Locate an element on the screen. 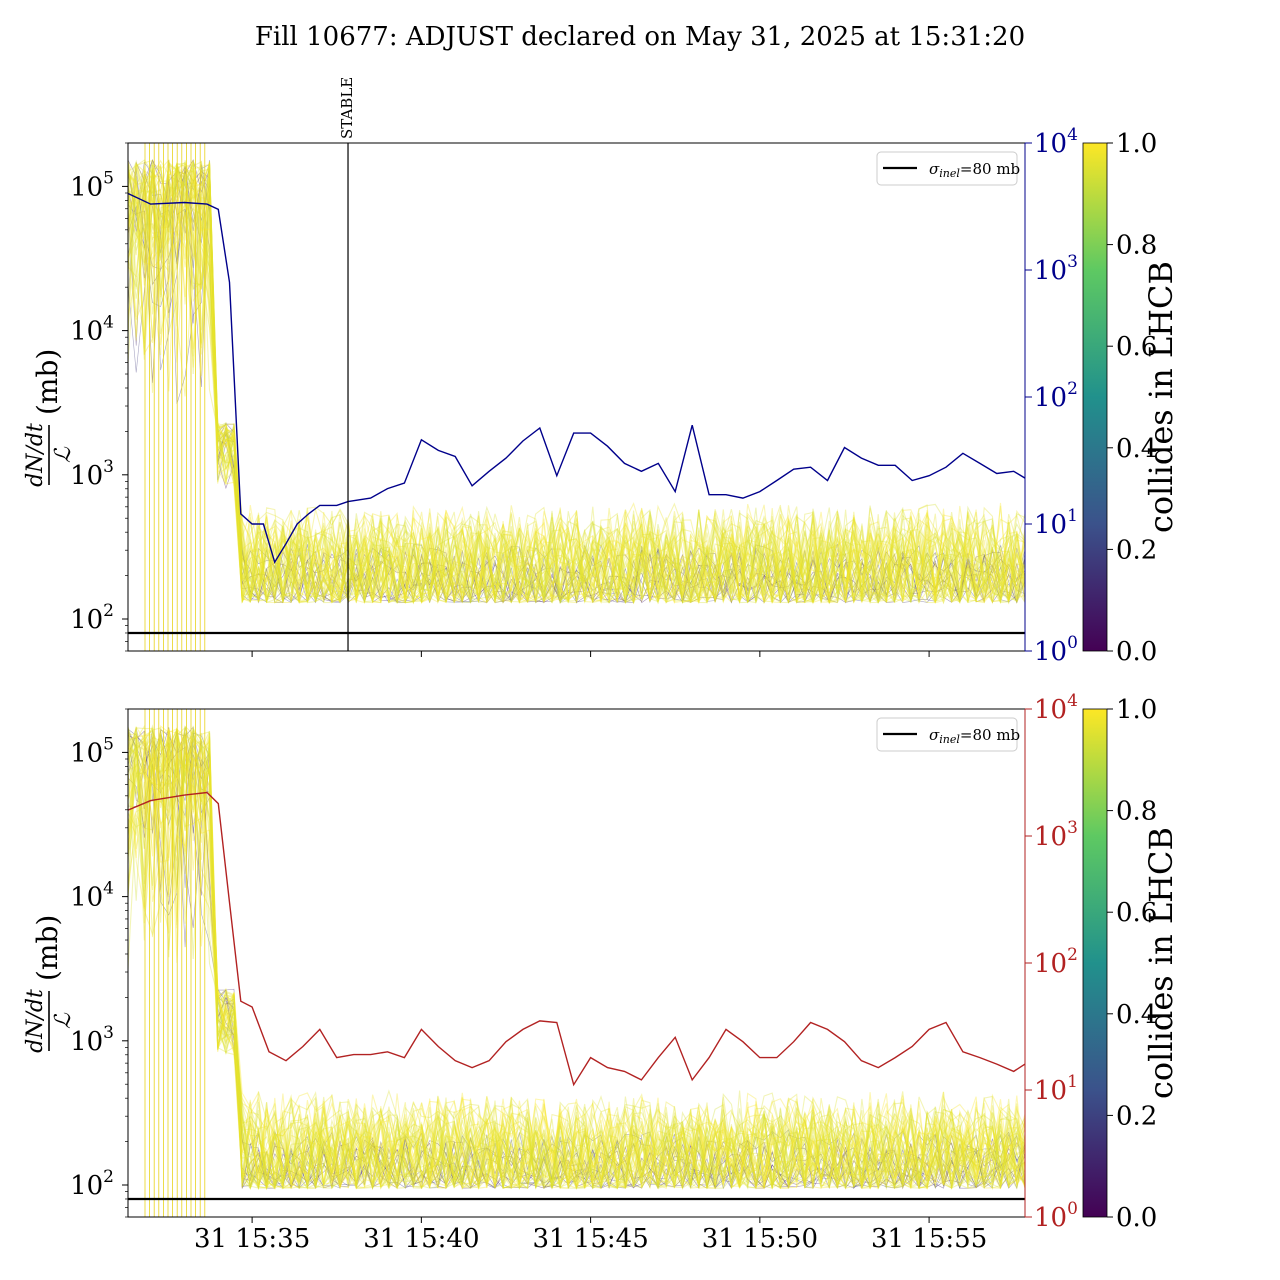  colorbar-tick-label: 0.0 is located at coordinates (1136, 652).